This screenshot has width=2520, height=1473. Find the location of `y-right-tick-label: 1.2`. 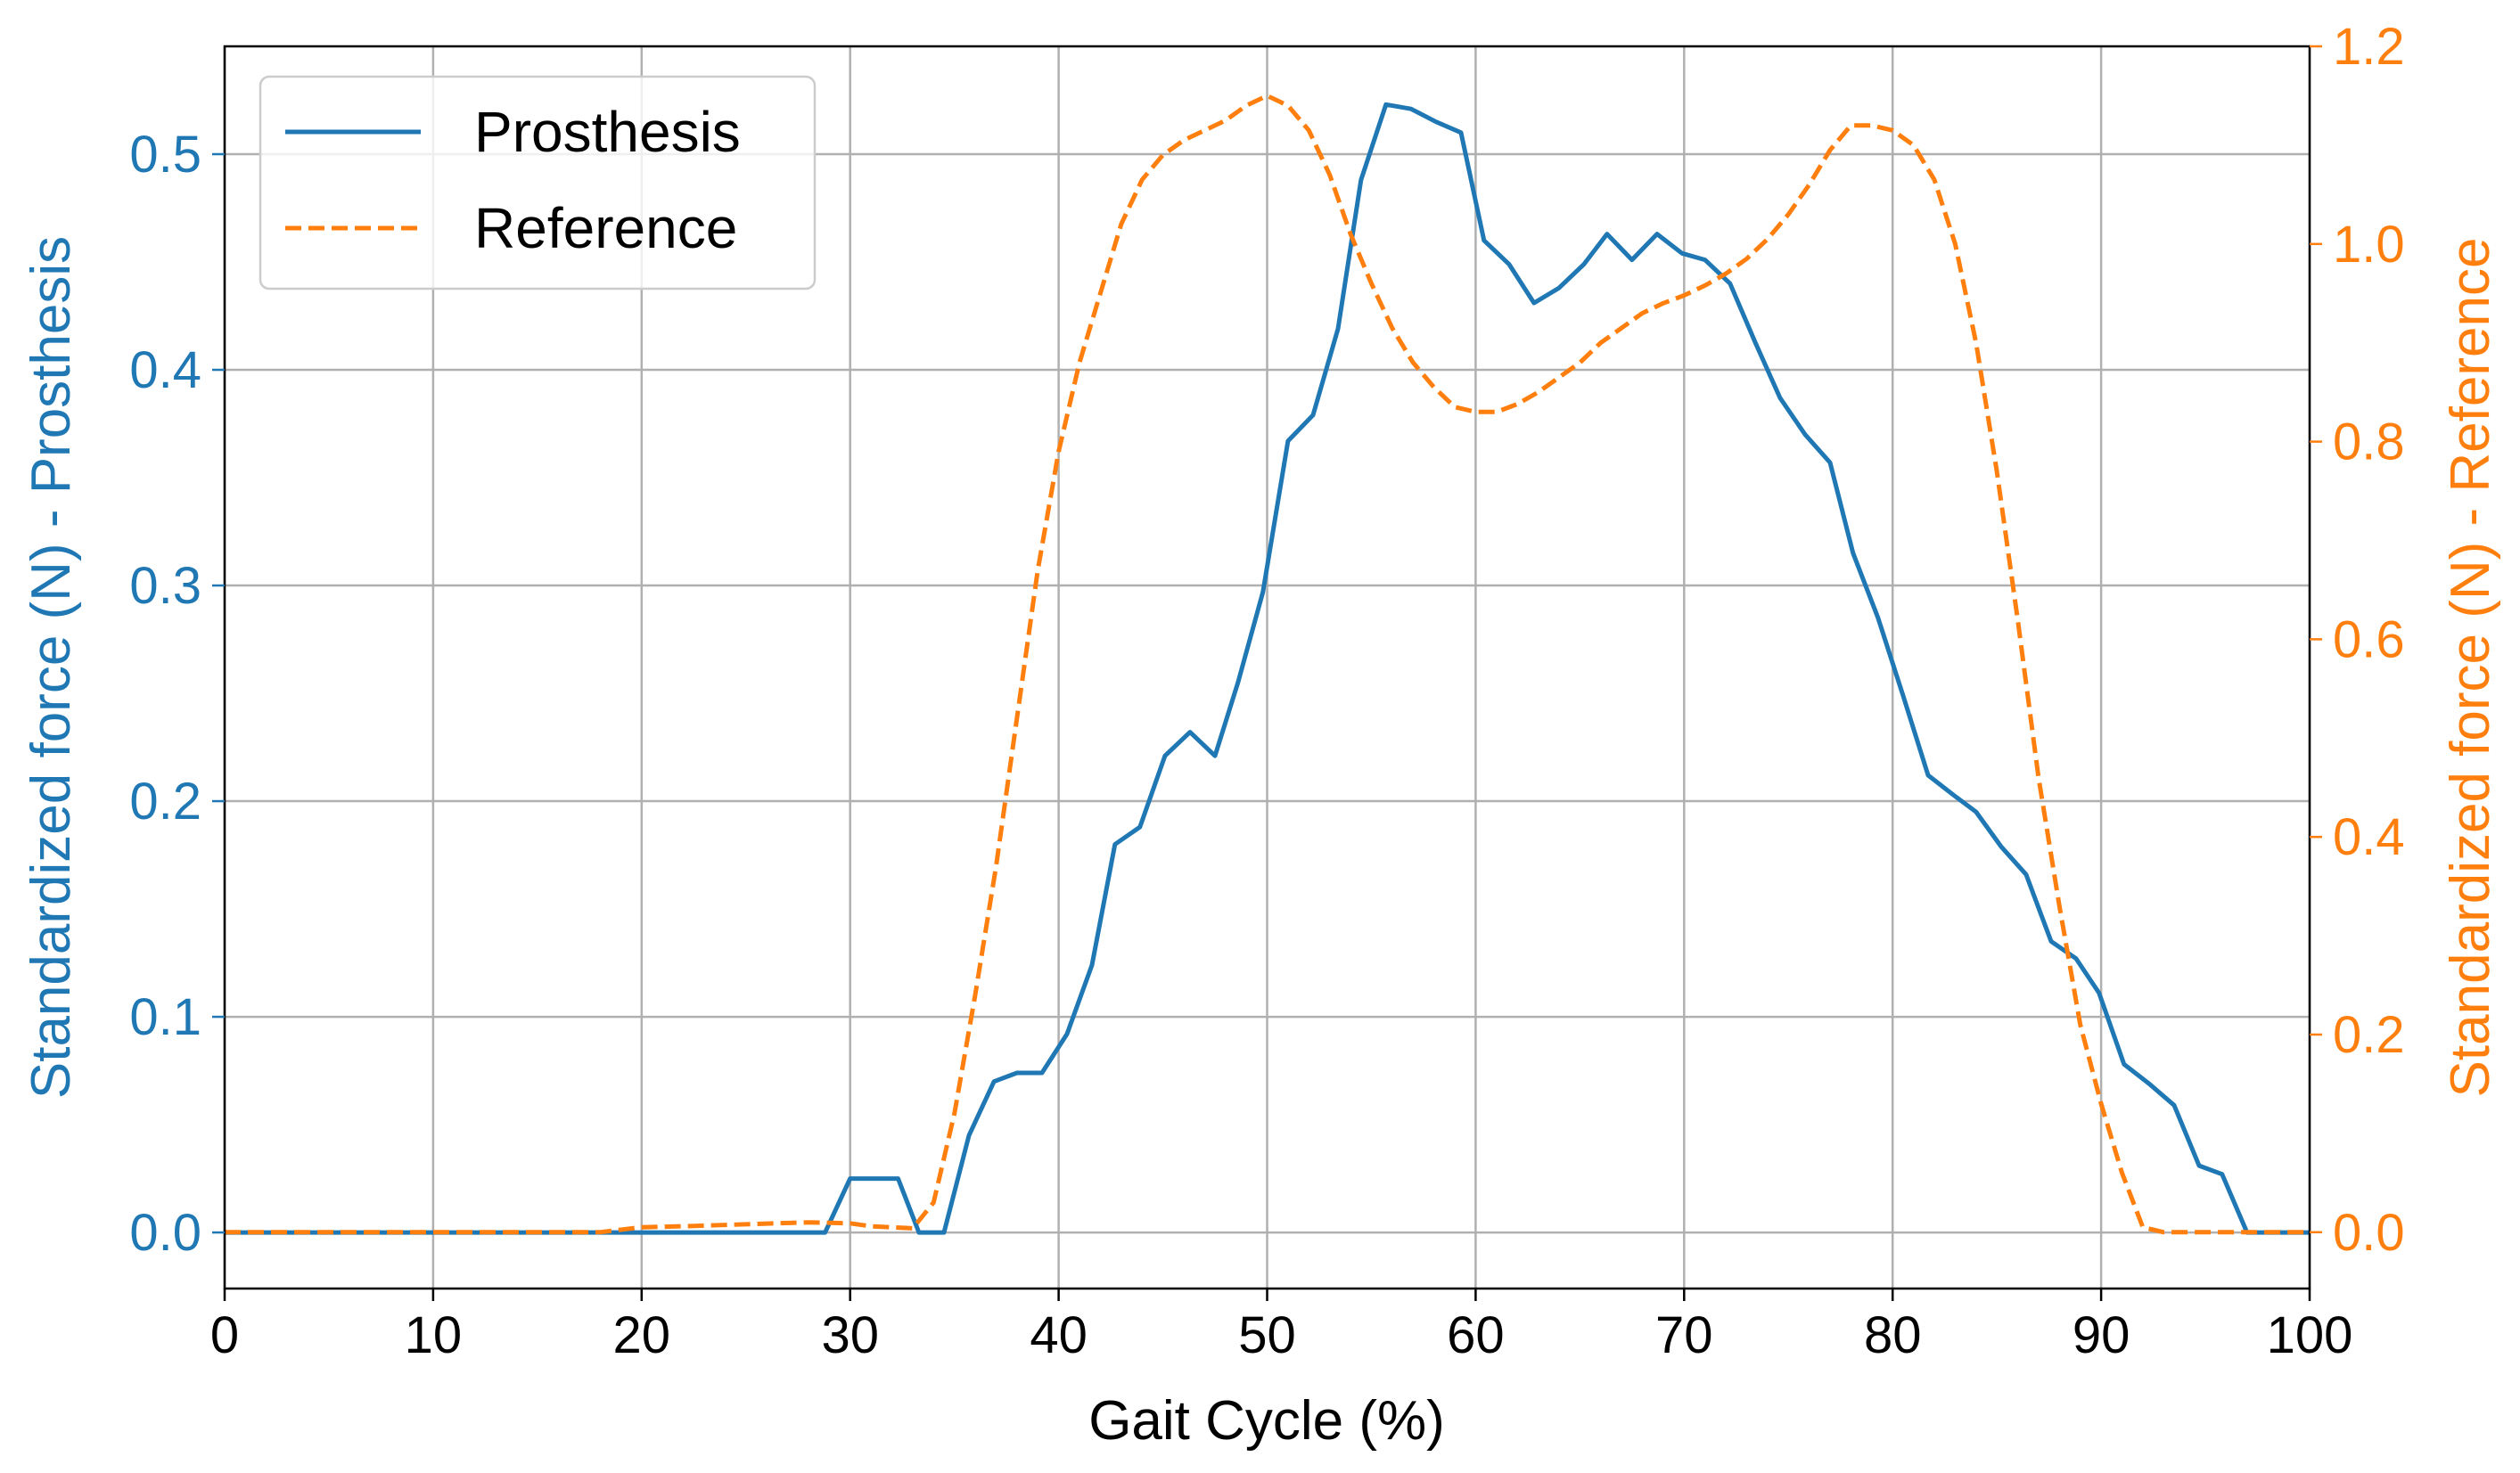

y-right-tick-label: 1.2 is located at coordinates (2369, 47).